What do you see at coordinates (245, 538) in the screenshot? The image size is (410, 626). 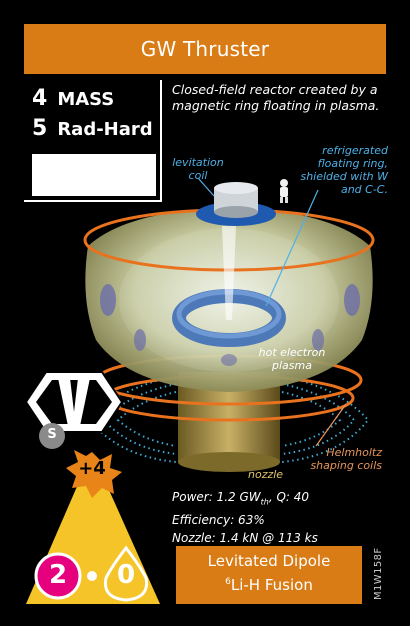 I see `nozzle-spec: Nozzle: 1.4 kN @ 113 ks` at bounding box center [245, 538].